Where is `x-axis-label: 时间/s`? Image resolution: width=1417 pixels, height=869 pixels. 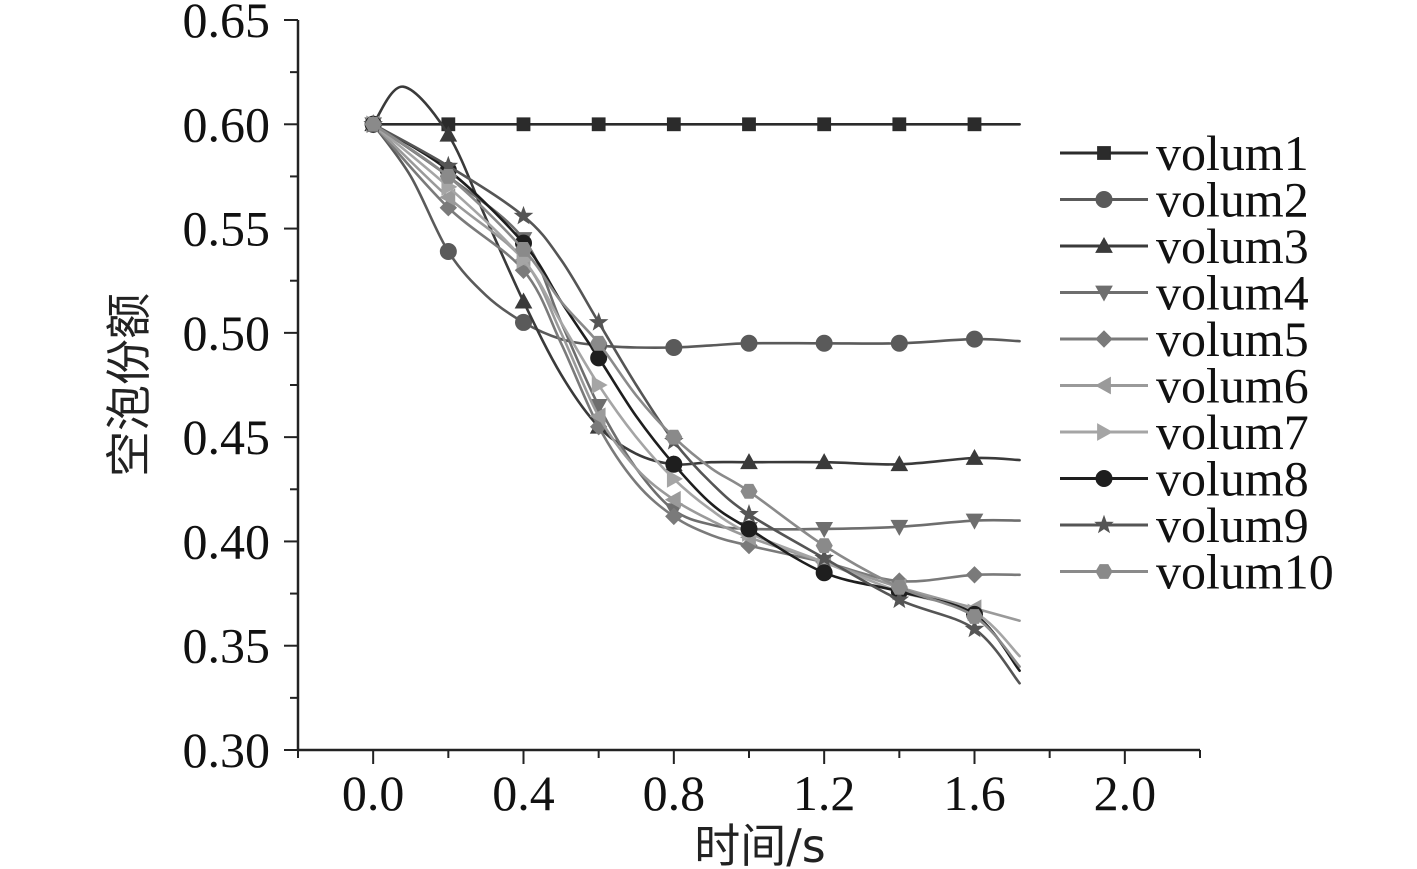 x-axis-label: 时间/s is located at coordinates (759, 844).